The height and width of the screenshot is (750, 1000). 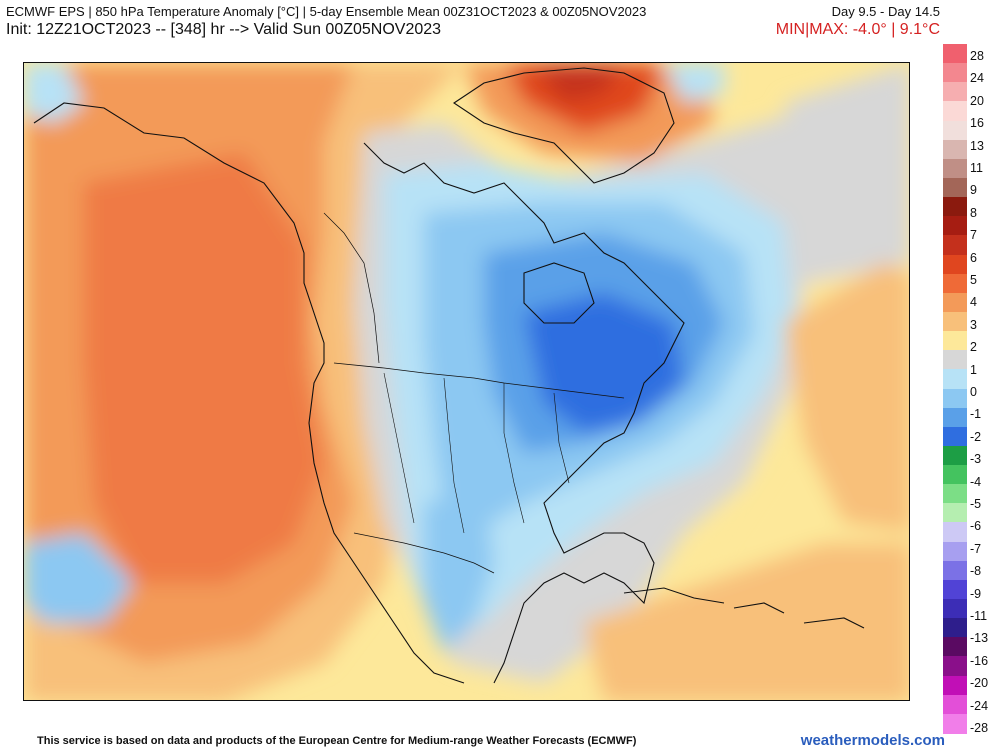 What do you see at coordinates (976, 571) in the screenshot?
I see `legend-label: -8` at bounding box center [976, 571].